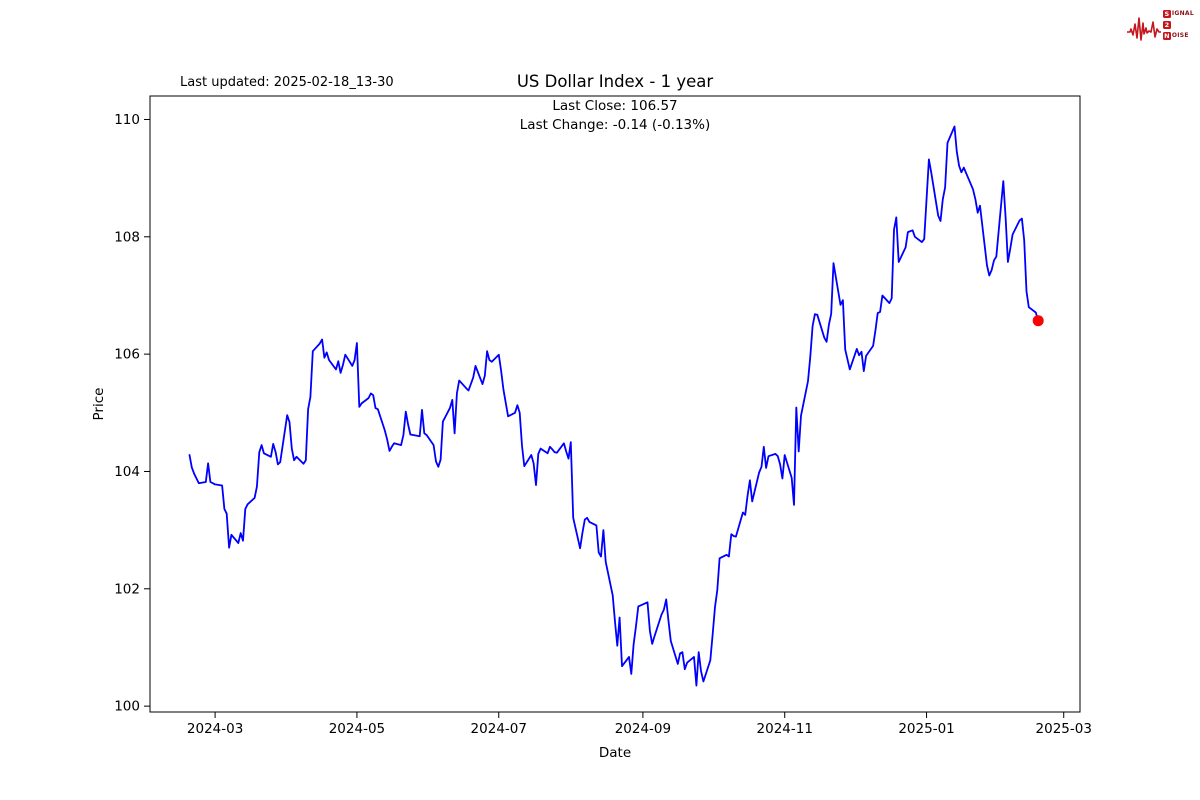 The width and height of the screenshot is (1200, 800). What do you see at coordinates (127, 237) in the screenshot?
I see `y-tick-label: 108` at bounding box center [127, 237].